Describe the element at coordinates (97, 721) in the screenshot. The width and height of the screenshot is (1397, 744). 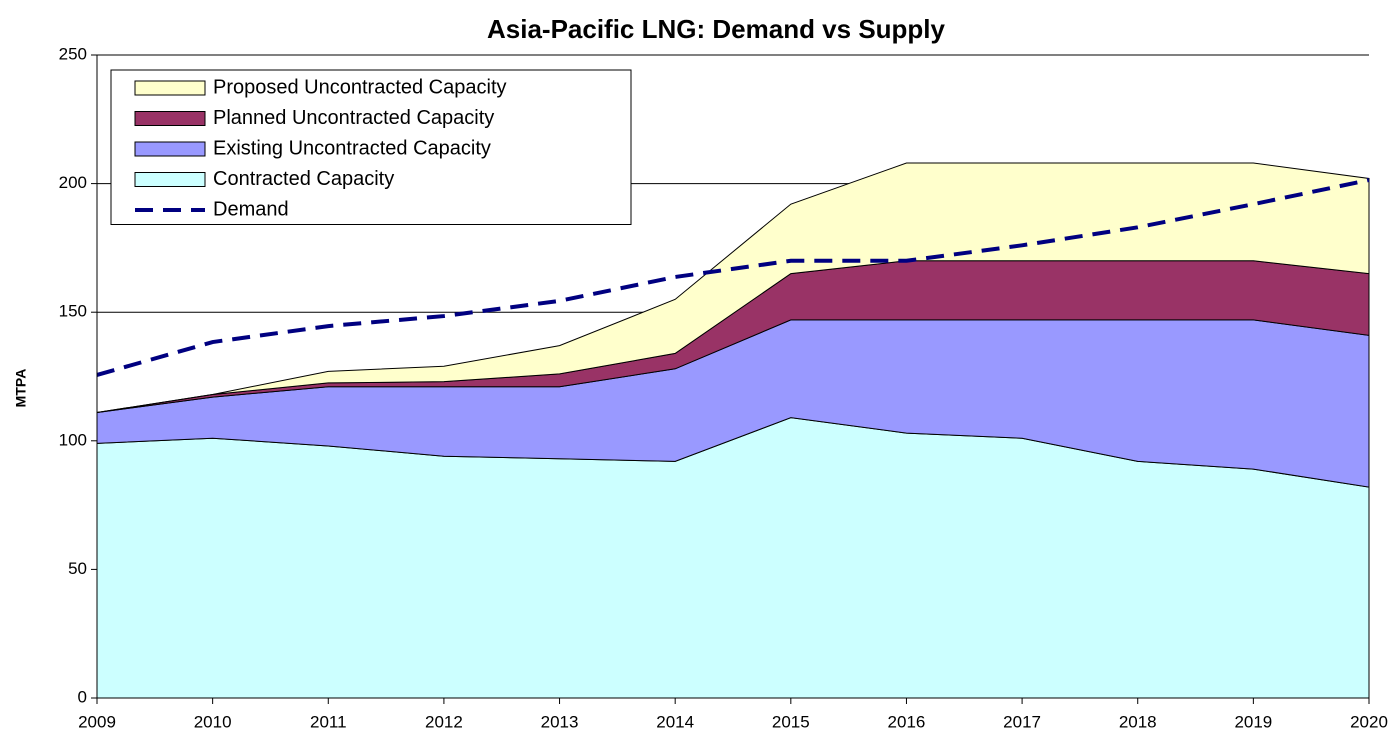
I see `x-tick-label: 2009` at that location.